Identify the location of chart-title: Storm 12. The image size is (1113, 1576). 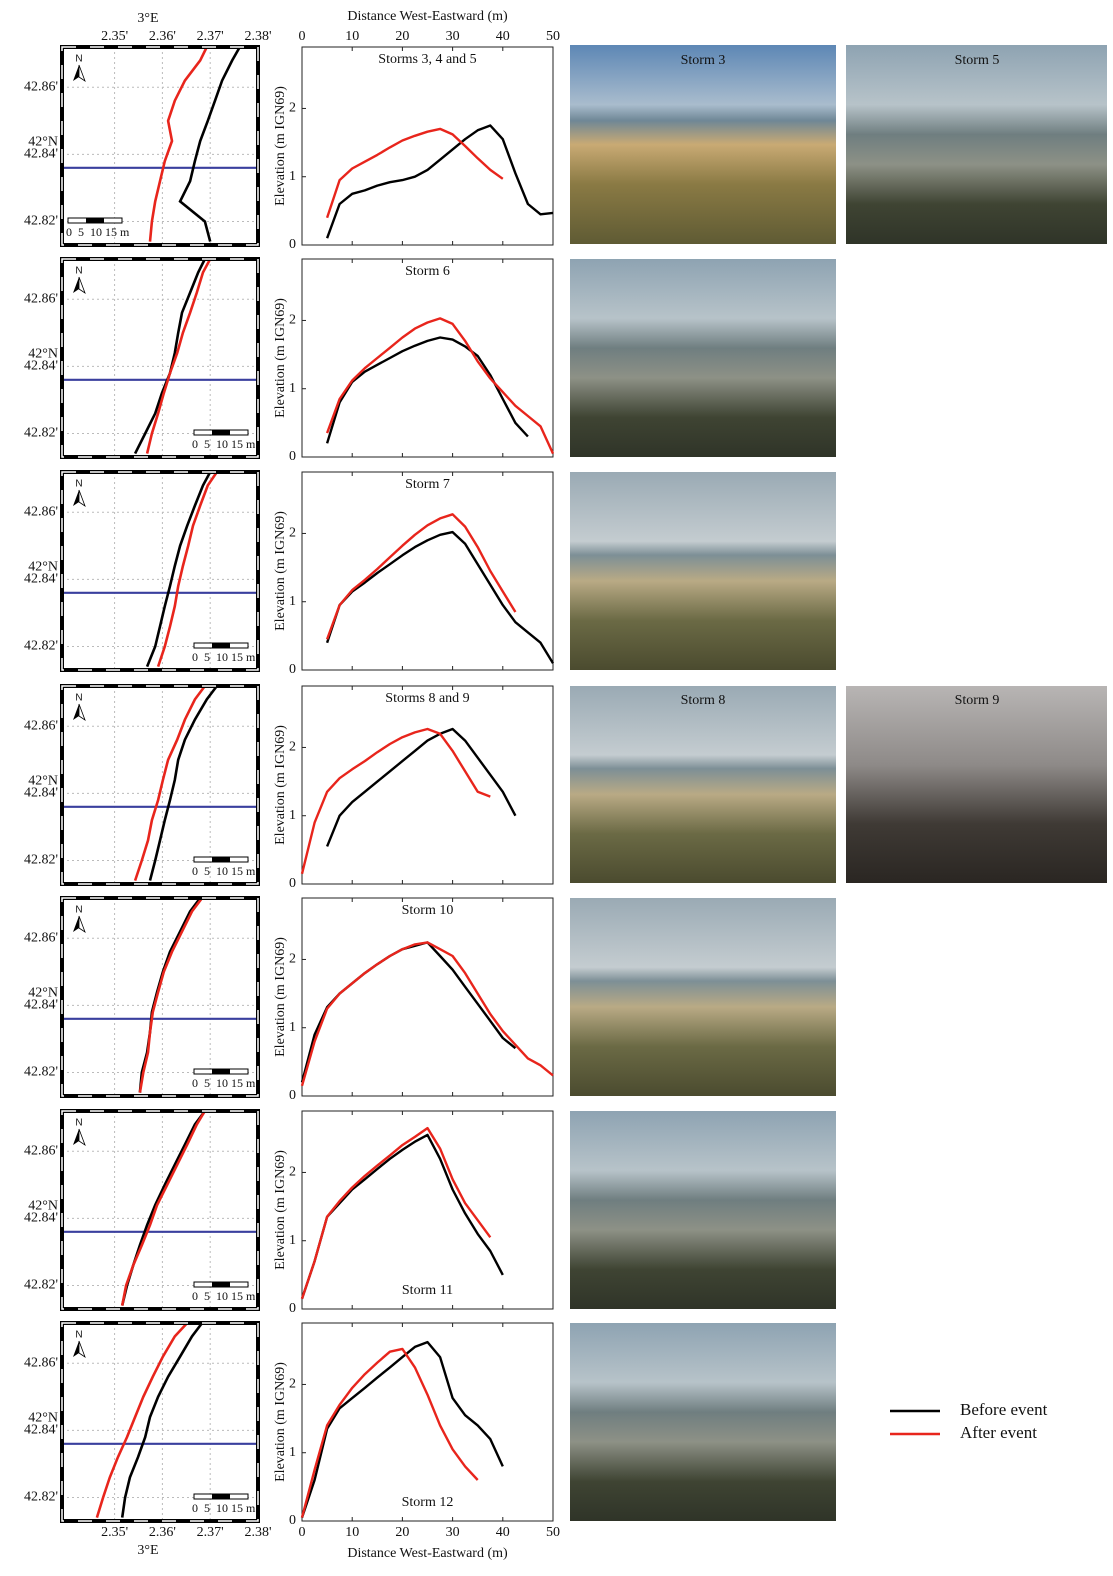
(428, 1502).